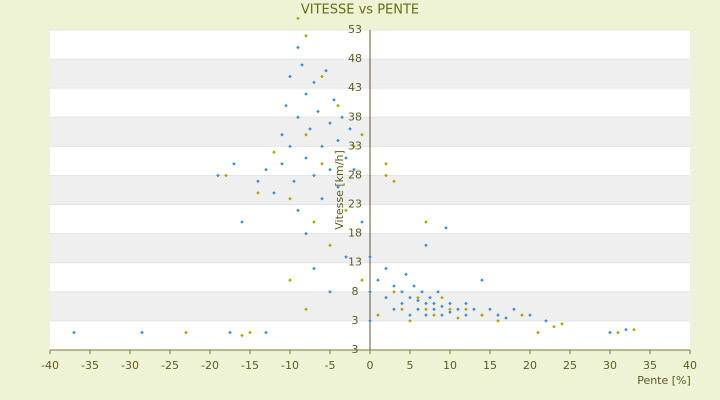  I want to click on x-tick-label: 30, so click(610, 365).